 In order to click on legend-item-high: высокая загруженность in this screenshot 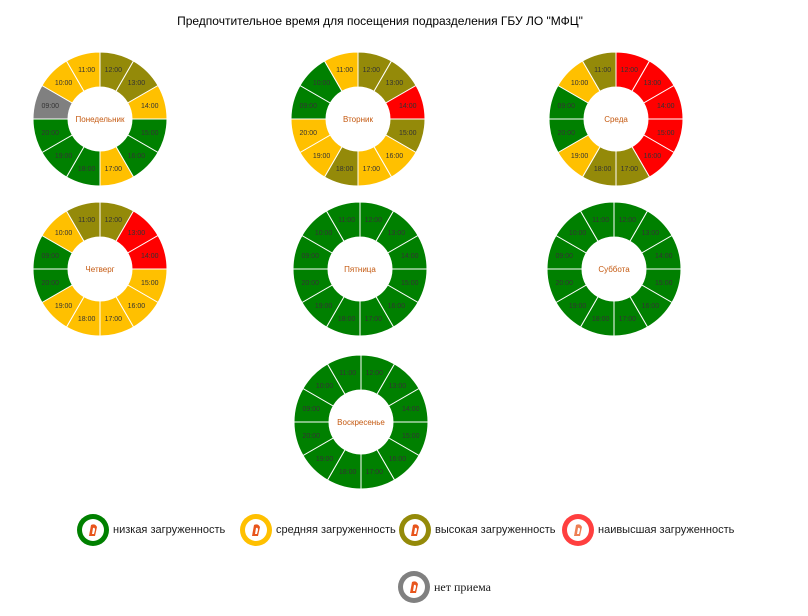, I will do `click(477, 530)`.